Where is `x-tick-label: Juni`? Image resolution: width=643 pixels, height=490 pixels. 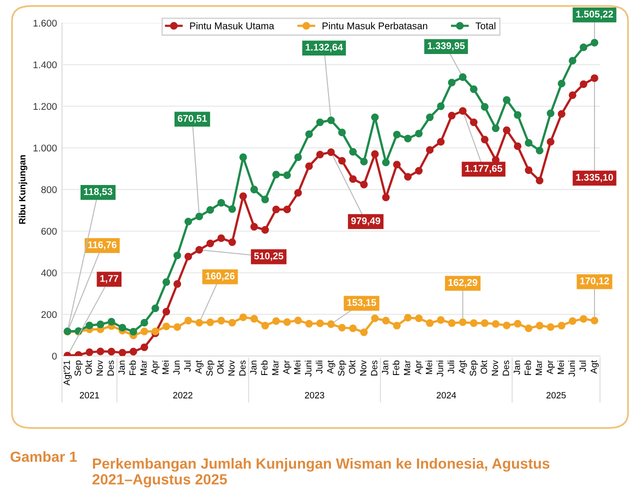 x-tick-label: Juni is located at coordinates (571, 368).